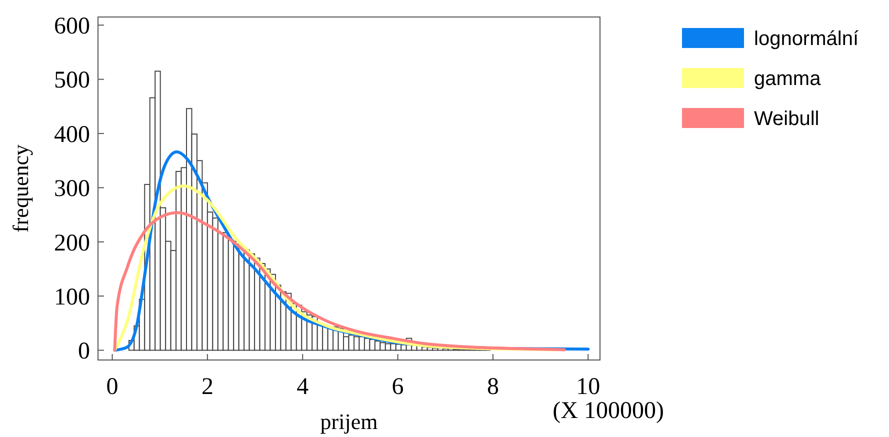  Describe the element at coordinates (20, 188) in the screenshot. I see `y-axis-title: frequency` at that location.